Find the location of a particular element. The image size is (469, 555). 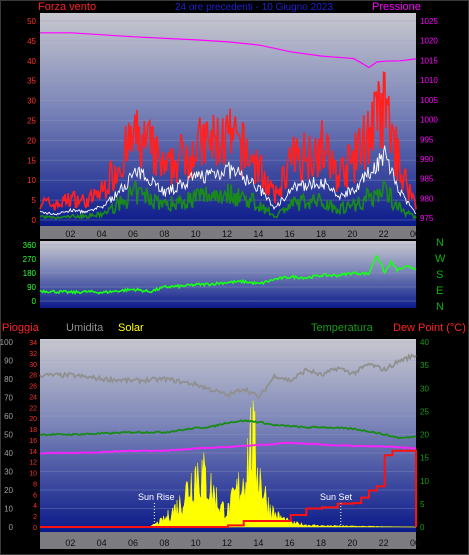

wind-x-tick-04: 04 is located at coordinates (102, 234).